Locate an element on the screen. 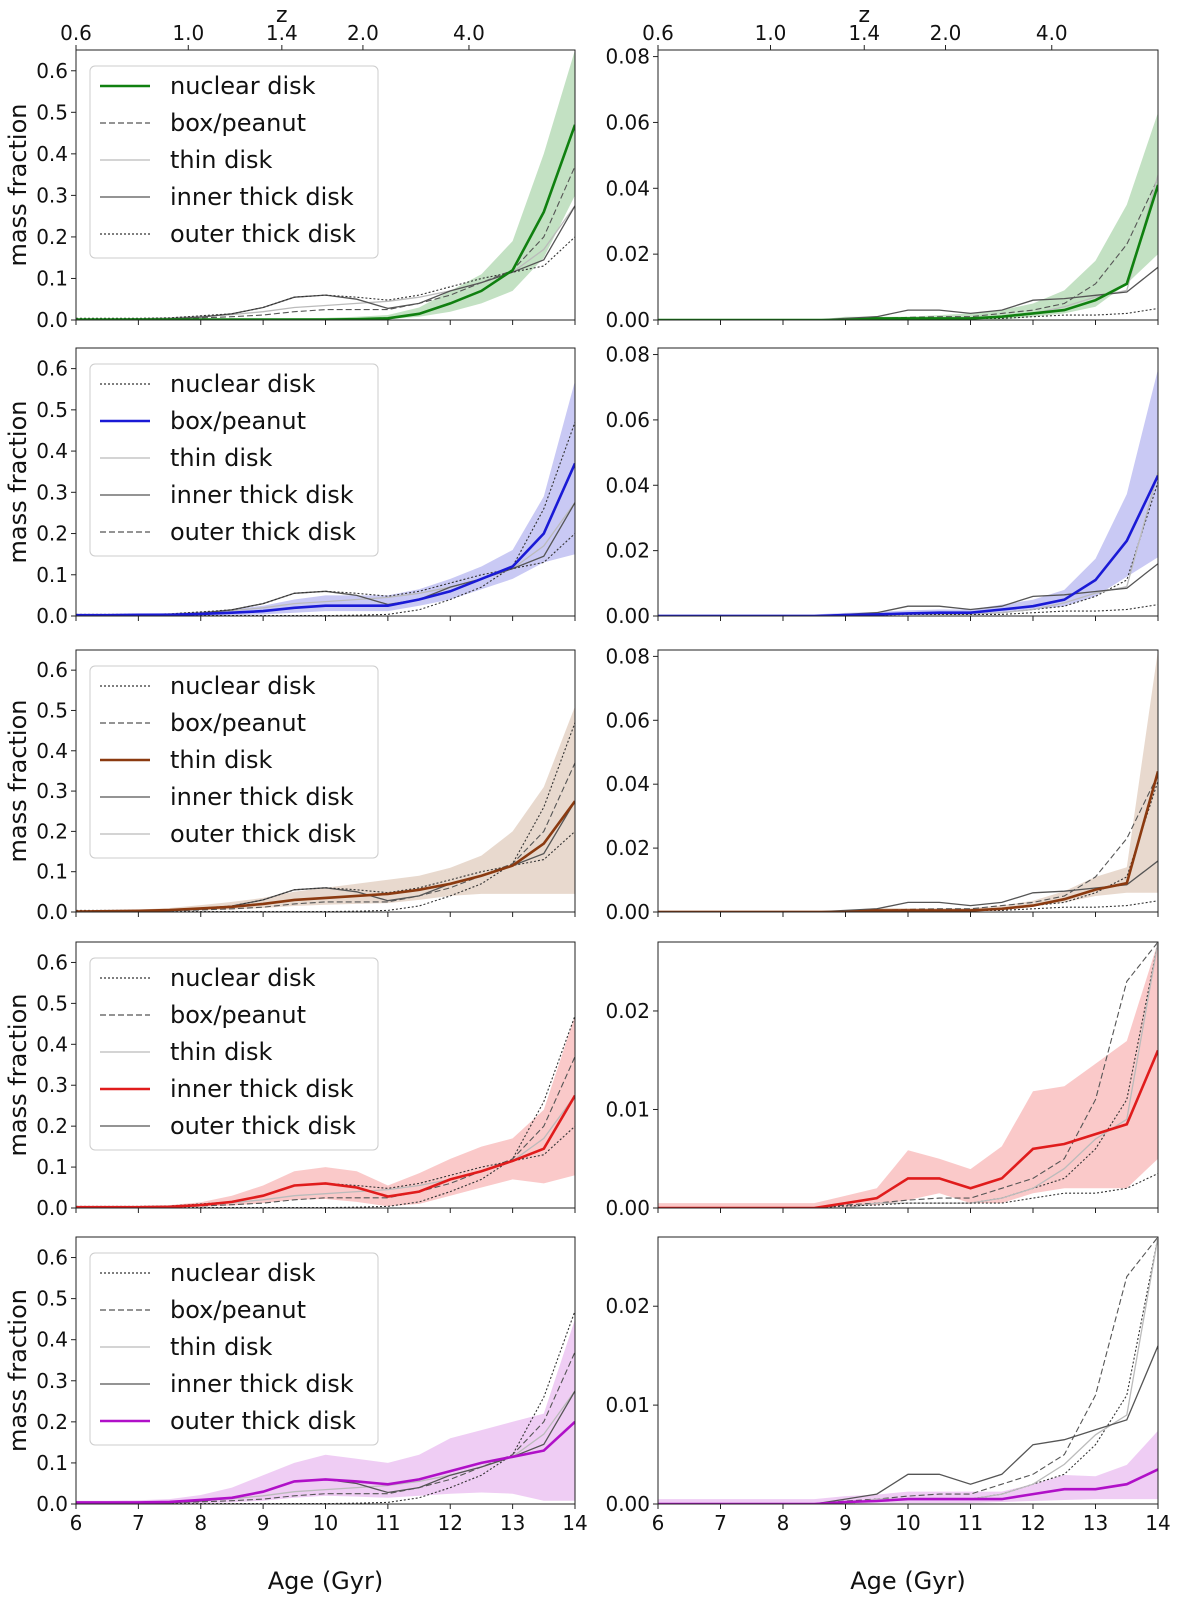  x-tick-label: 9 is located at coordinates (263, 1523).